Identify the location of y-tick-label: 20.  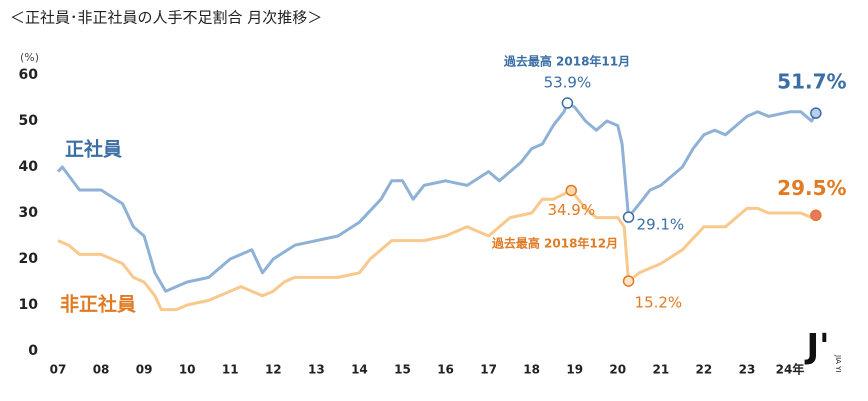
(29, 259).